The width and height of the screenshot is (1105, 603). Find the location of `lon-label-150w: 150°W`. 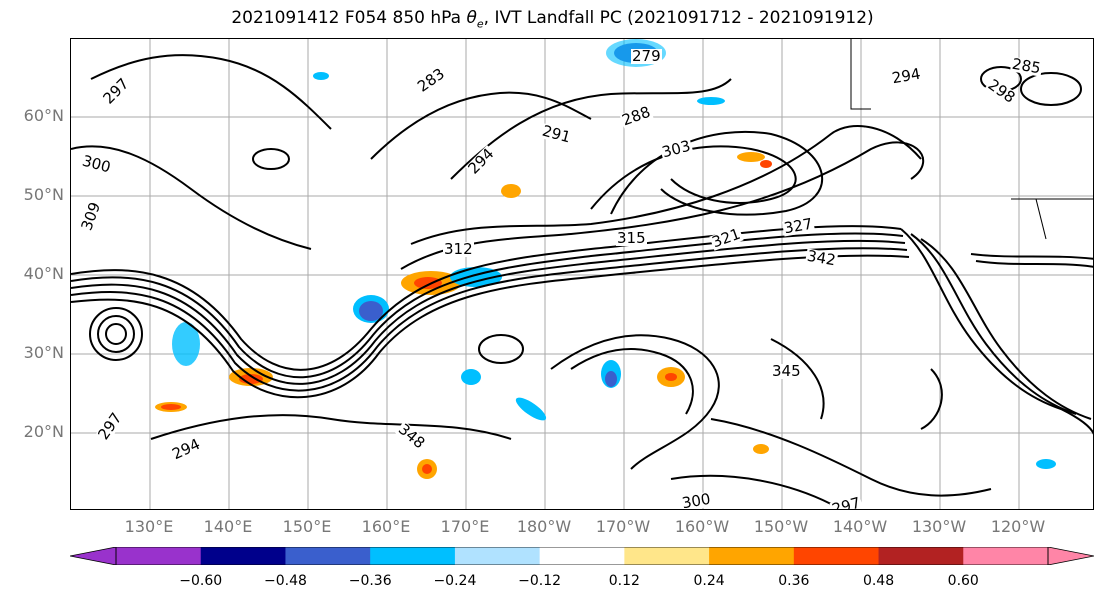

lon-label-150w: 150°W is located at coordinates (781, 526).